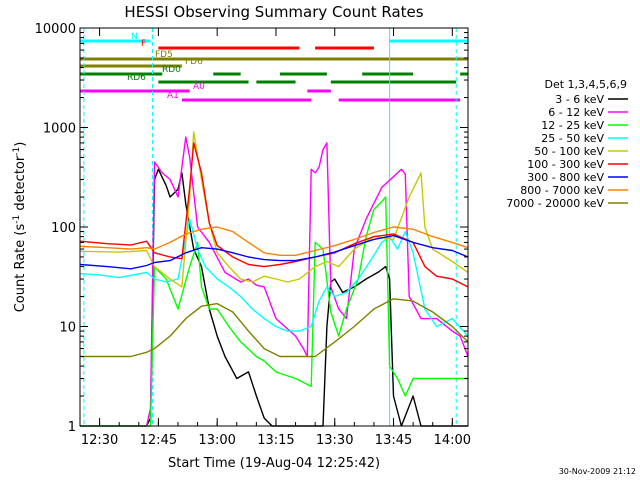 This screenshot has height=480, width=640. Describe the element at coordinates (199, 87) in the screenshot. I see `flag-label-a0: A0` at that location.